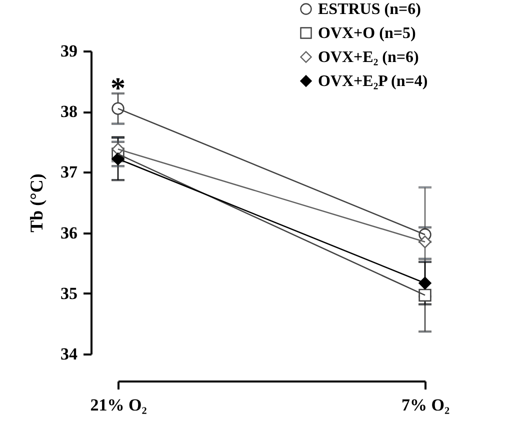 This screenshot has width=513, height=425. I want to click on y-tick-label: 34, so click(69, 354).